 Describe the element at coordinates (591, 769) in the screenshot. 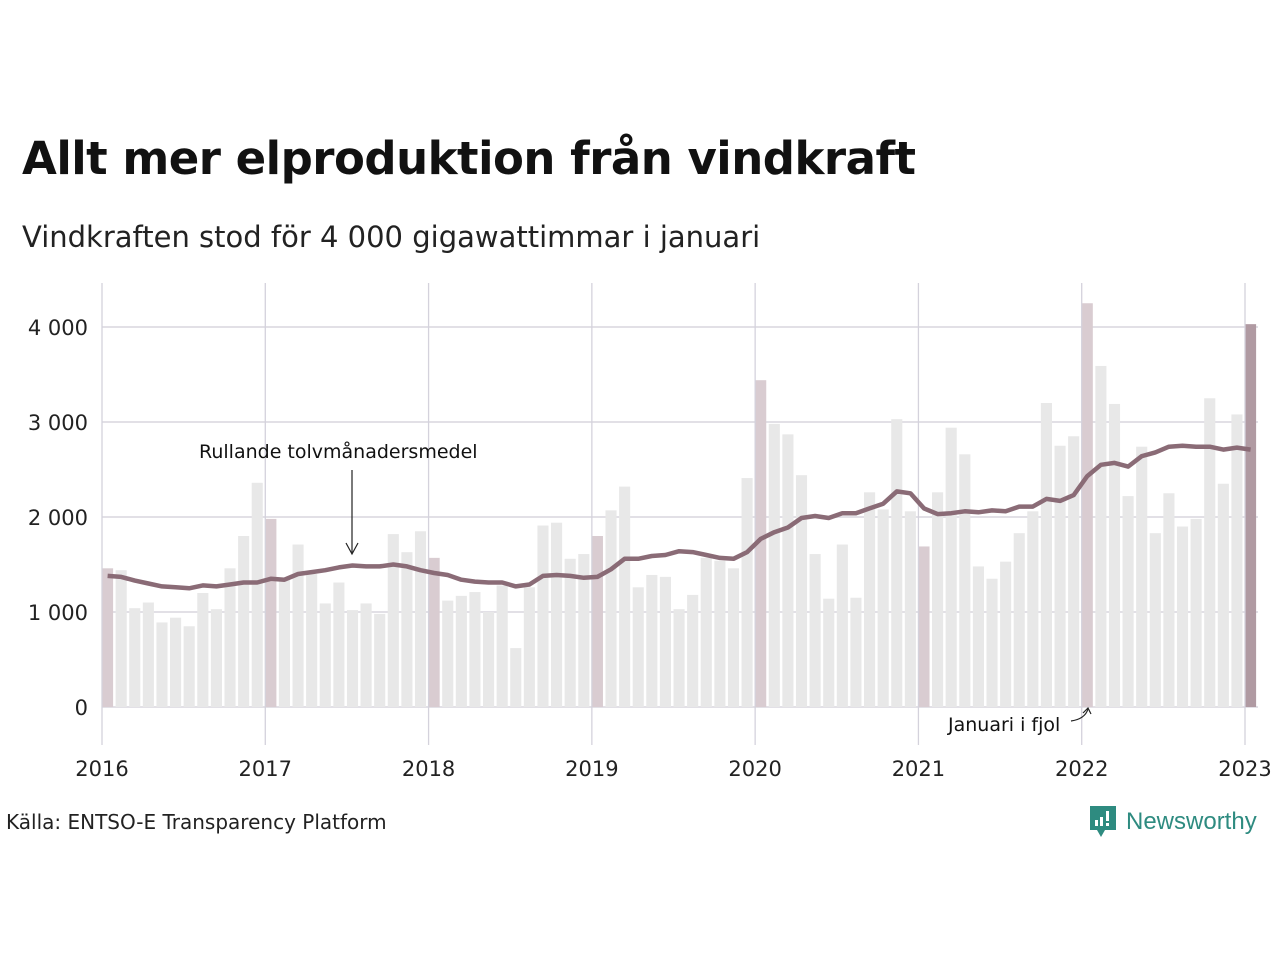

I see `x-tick-label: 2019` at that location.